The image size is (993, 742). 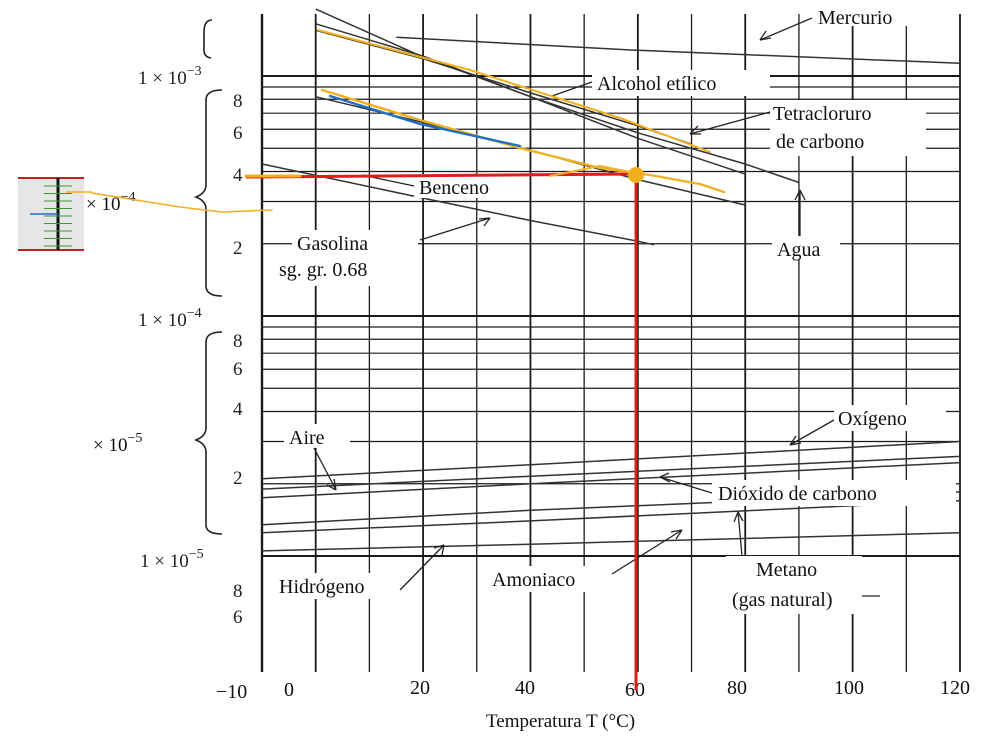 What do you see at coordinates (560, 721) in the screenshot?
I see `x-axis-title: Temperatura T (°C)` at bounding box center [560, 721].